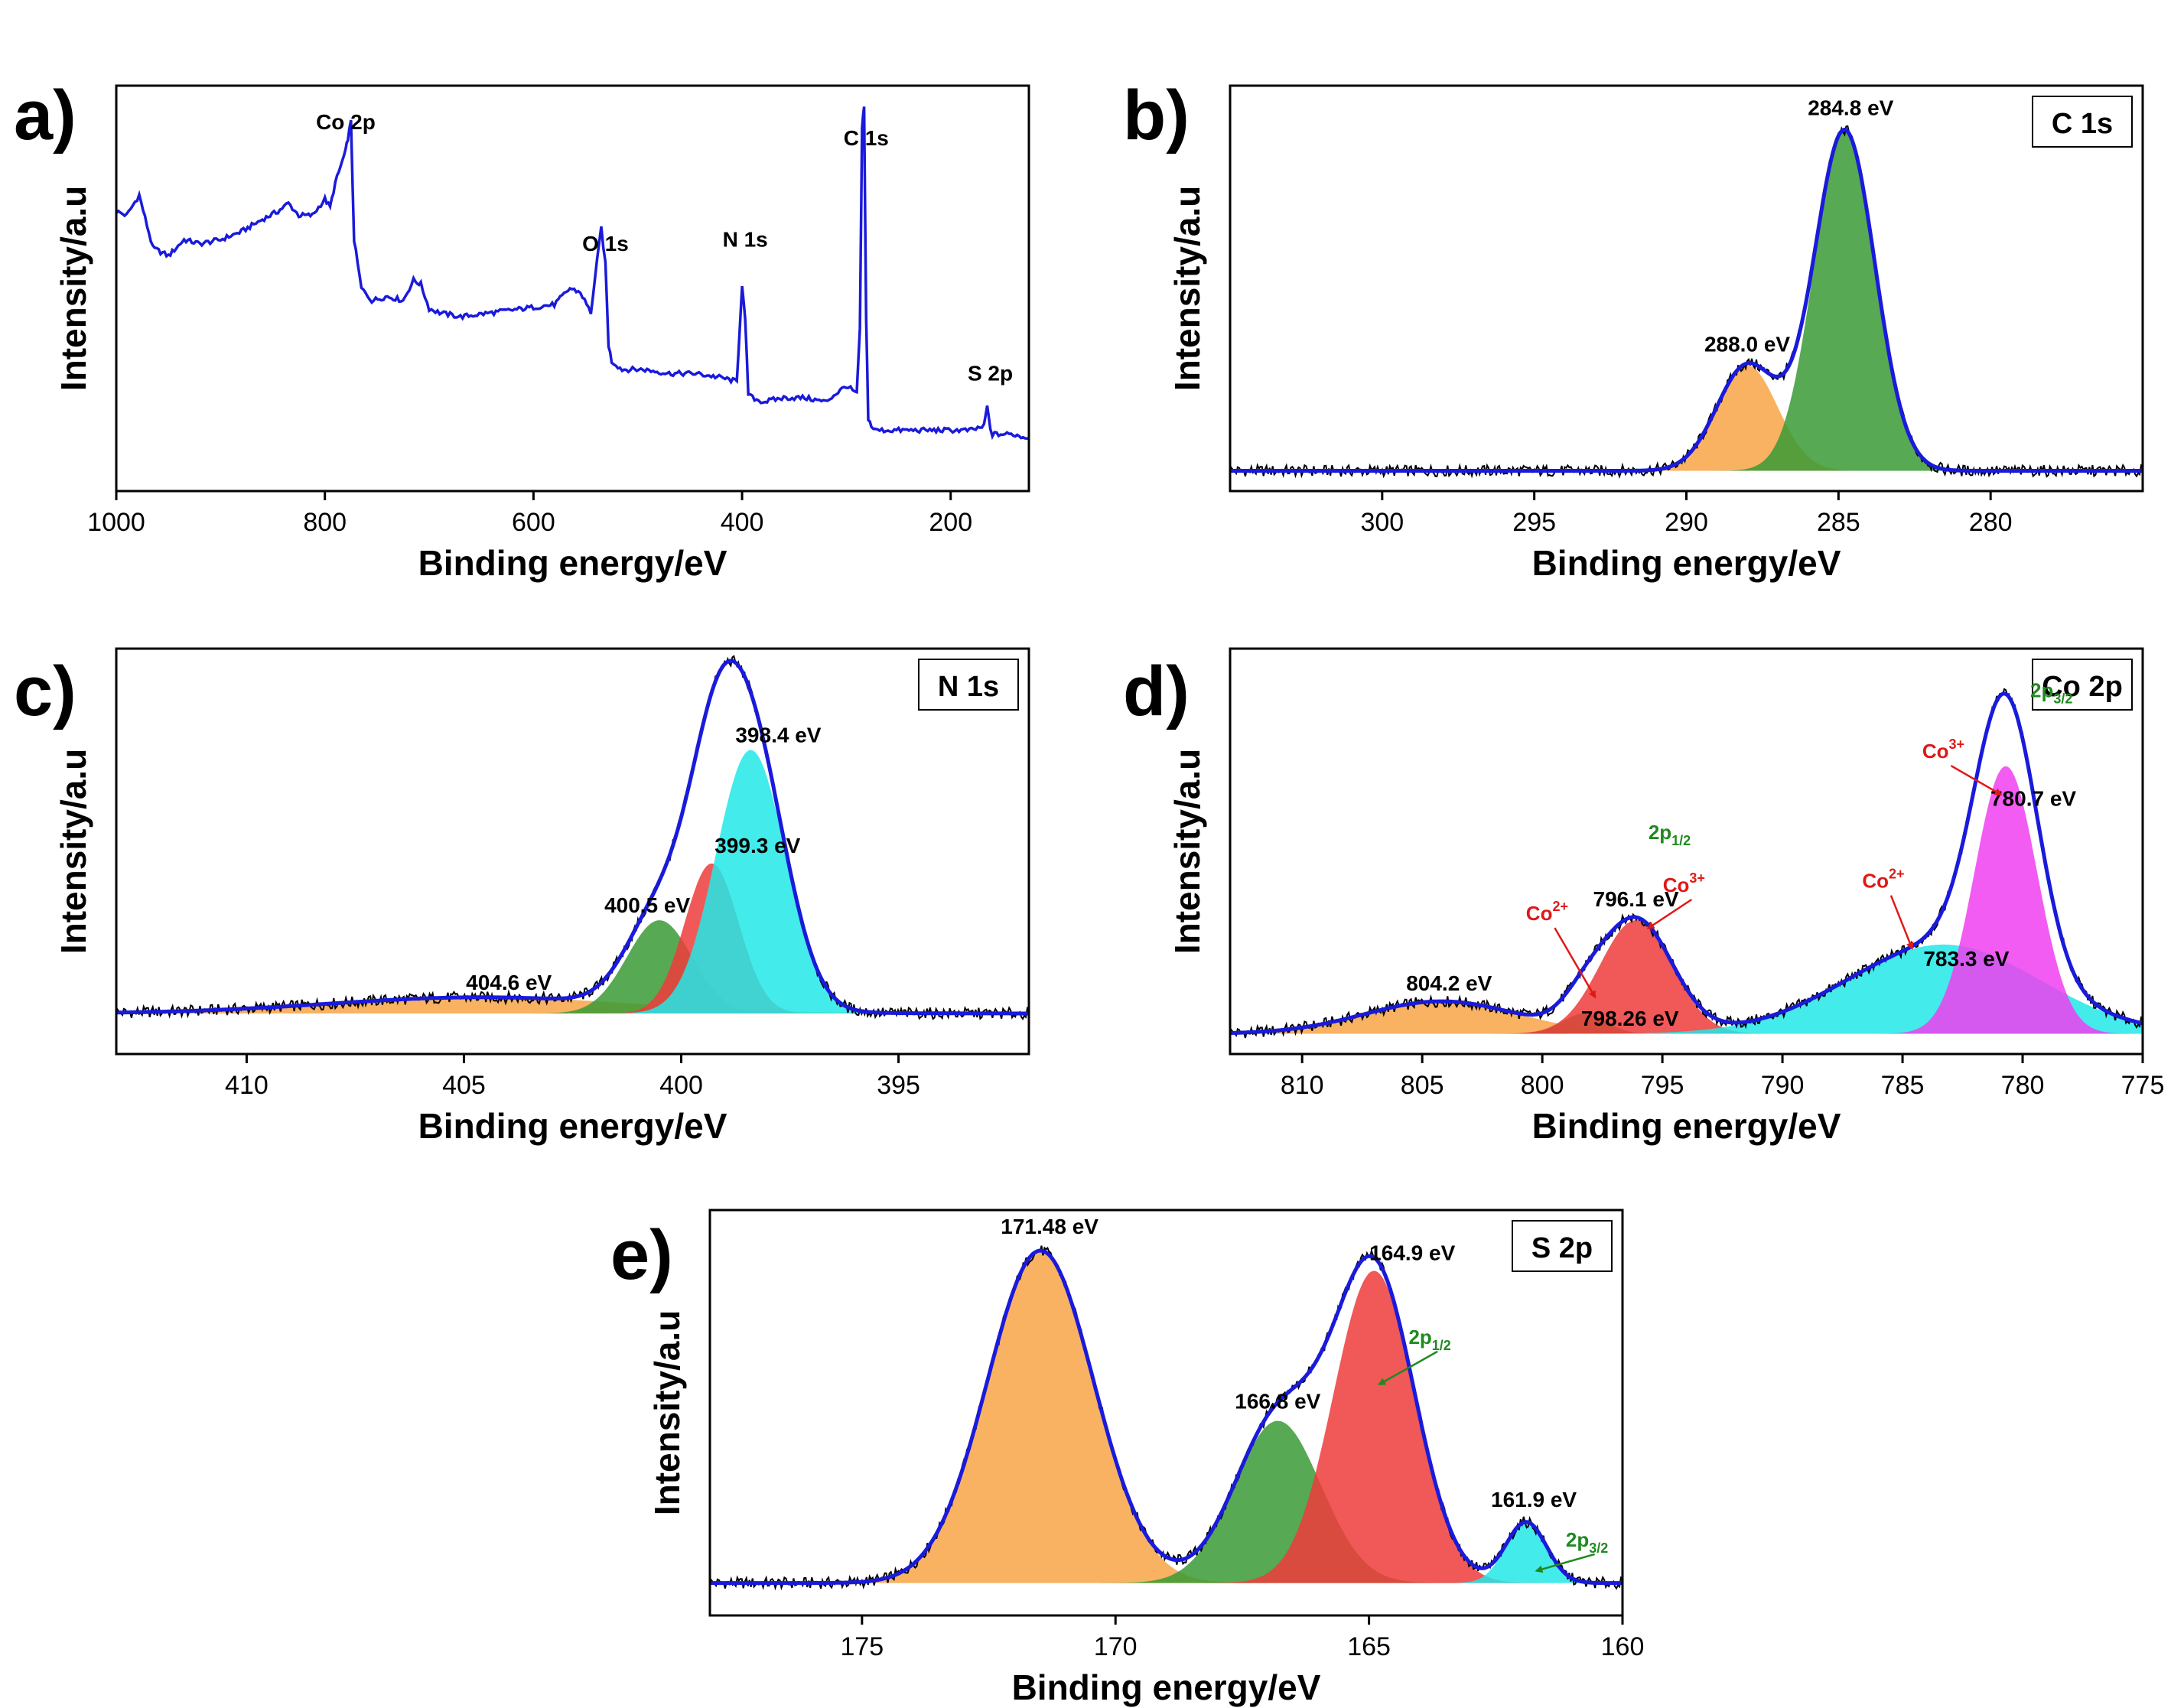  Describe the element at coordinates (1422, 1085) in the screenshot. I see `x-tick-label: 805` at that location.